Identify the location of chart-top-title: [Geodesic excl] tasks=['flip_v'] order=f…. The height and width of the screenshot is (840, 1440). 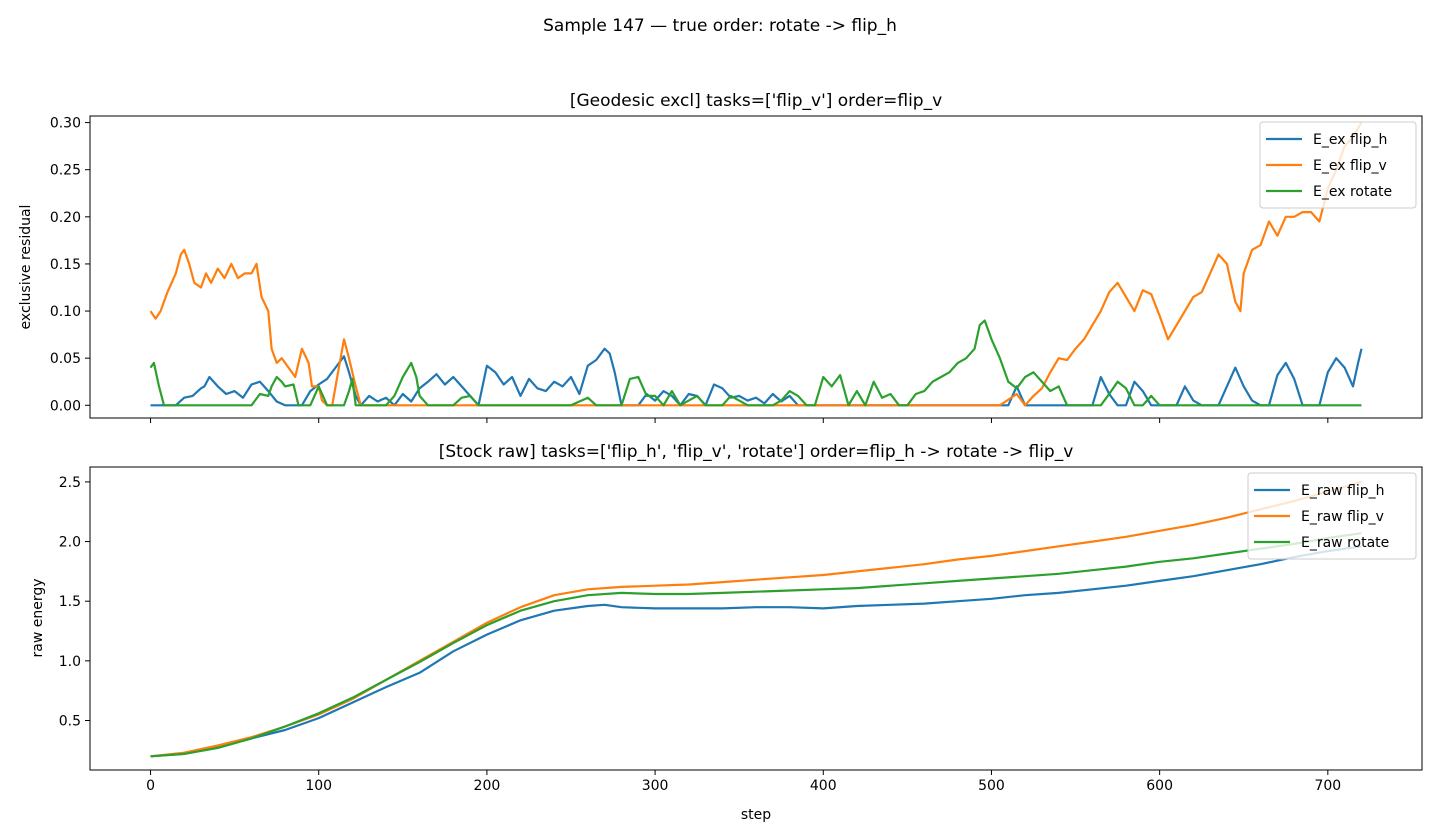
(756, 101).